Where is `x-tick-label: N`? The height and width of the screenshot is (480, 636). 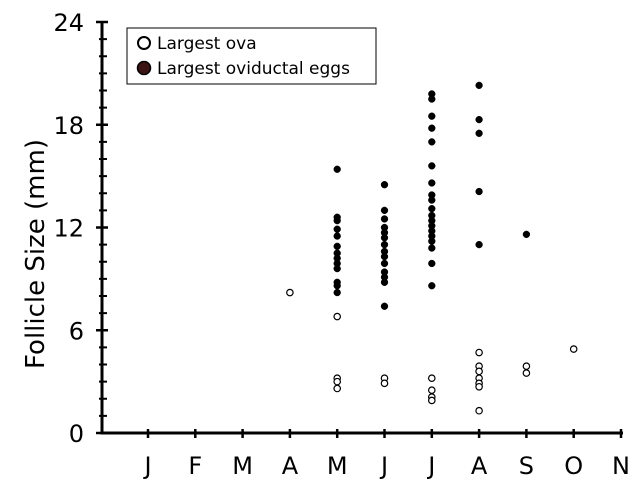
x-tick-label: N is located at coordinates (621, 466).